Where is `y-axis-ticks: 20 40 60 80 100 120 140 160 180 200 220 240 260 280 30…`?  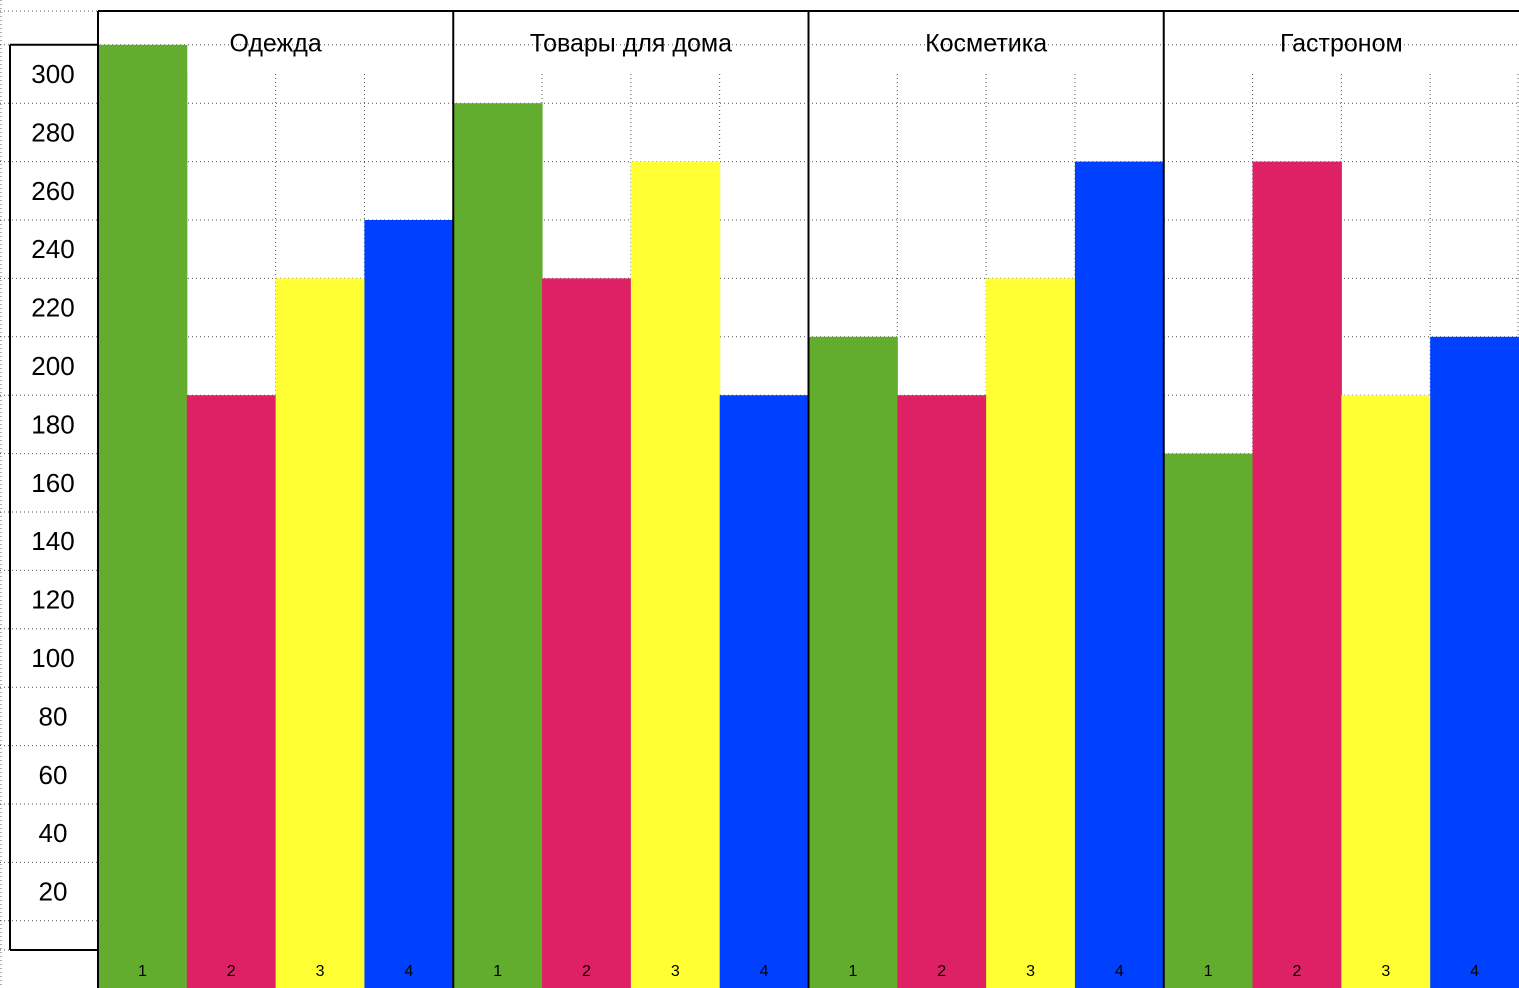 y-axis-ticks: 20 40 60 80 100 120 140 160 180 200 220 240 260 280 30… is located at coordinates (52, 483).